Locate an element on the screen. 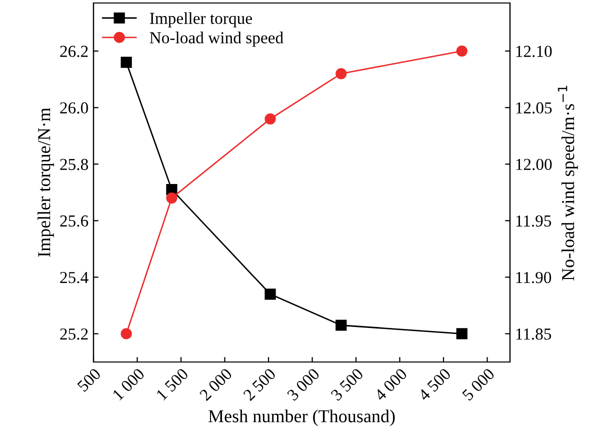 This screenshot has width=607, height=446. legend-label: Impeller torque is located at coordinates (201, 20).